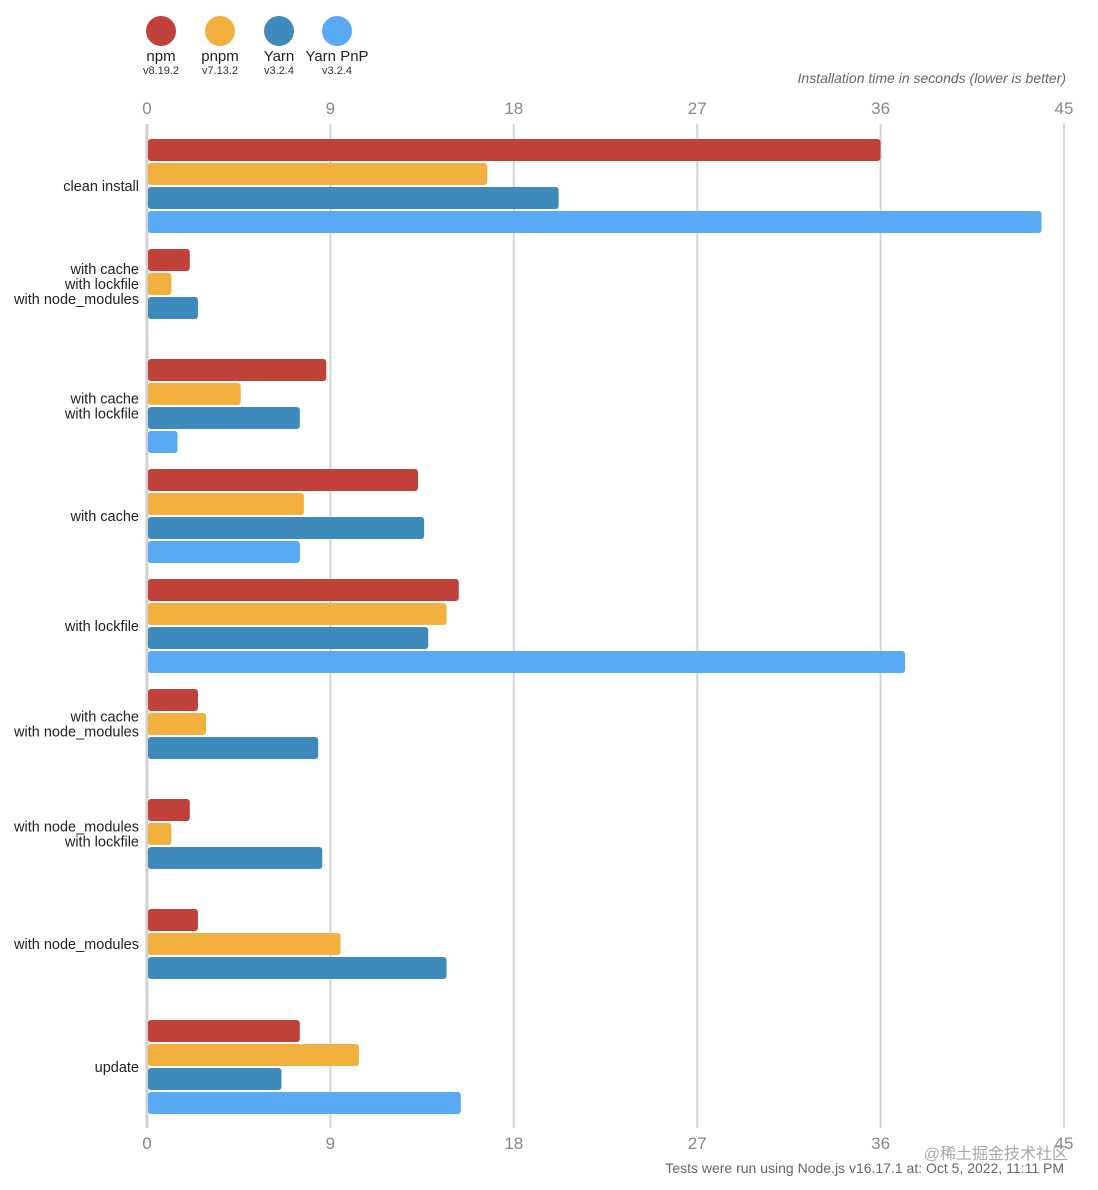  Describe the element at coordinates (697, 108) in the screenshot. I see `x-tick-label-top: 27` at that location.